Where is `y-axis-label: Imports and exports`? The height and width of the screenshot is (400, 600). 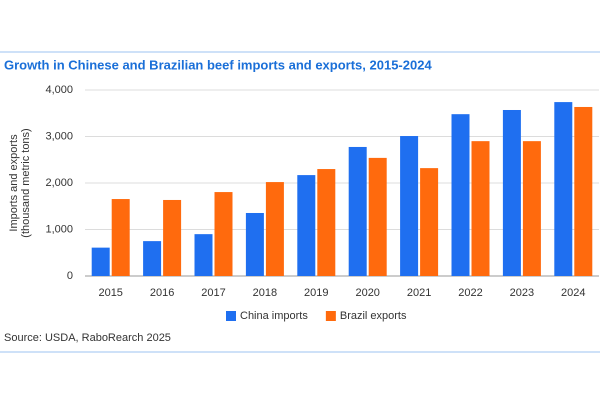 y-axis-label: Imports and exports is located at coordinates (14, 183).